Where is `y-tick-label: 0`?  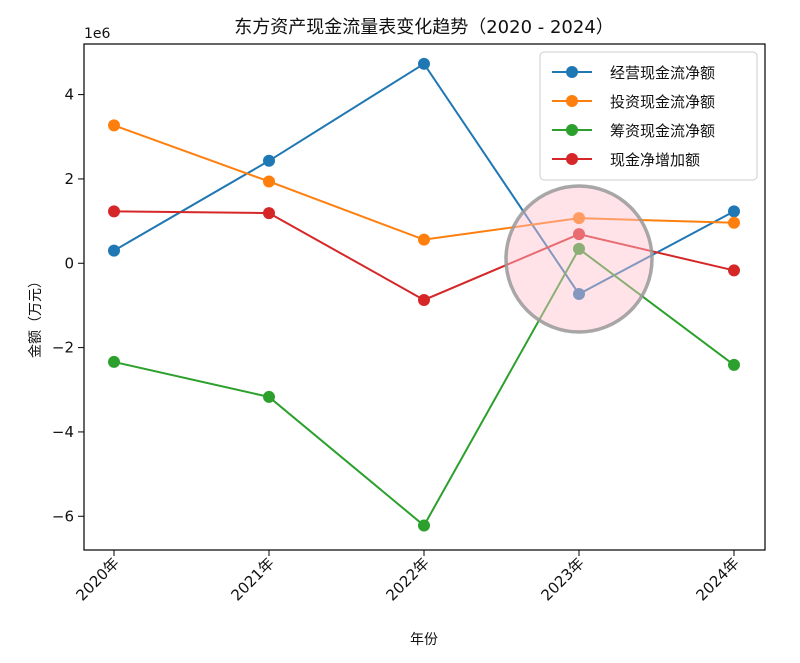
y-tick-label: 0 is located at coordinates (69, 263).